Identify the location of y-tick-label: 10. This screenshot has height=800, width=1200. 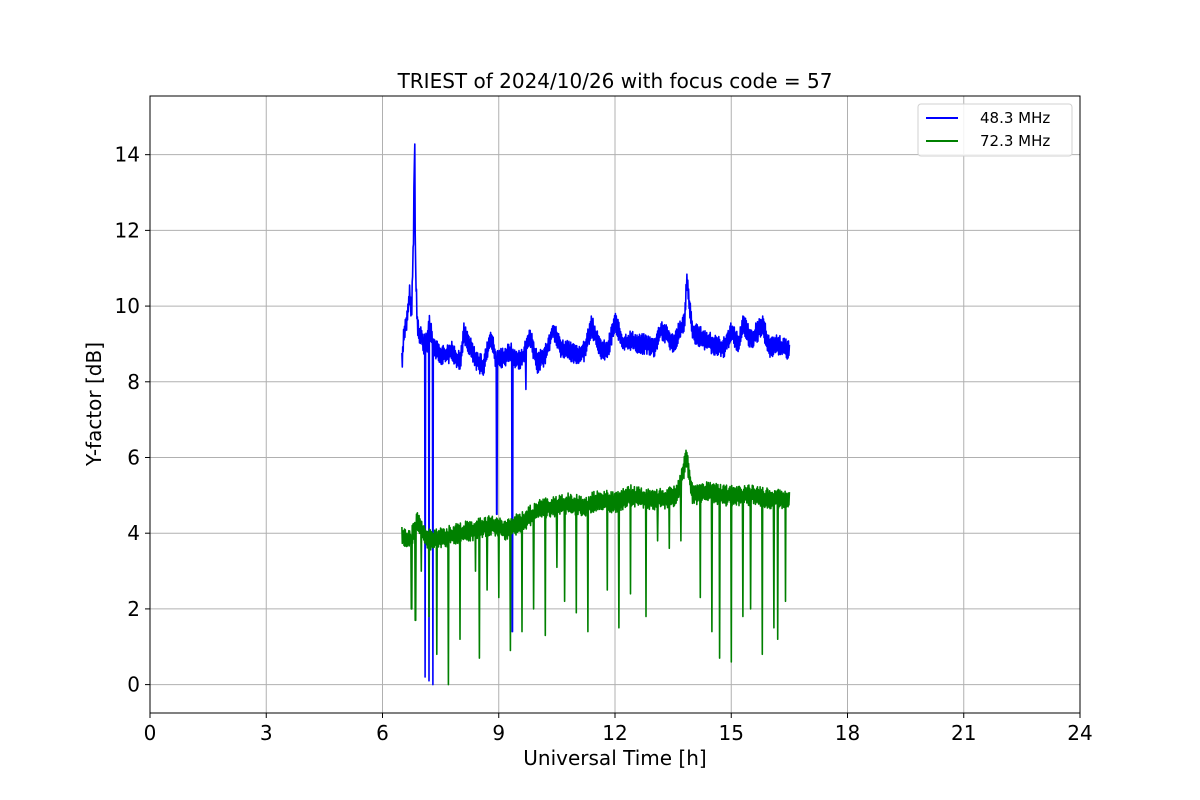
(127, 306).